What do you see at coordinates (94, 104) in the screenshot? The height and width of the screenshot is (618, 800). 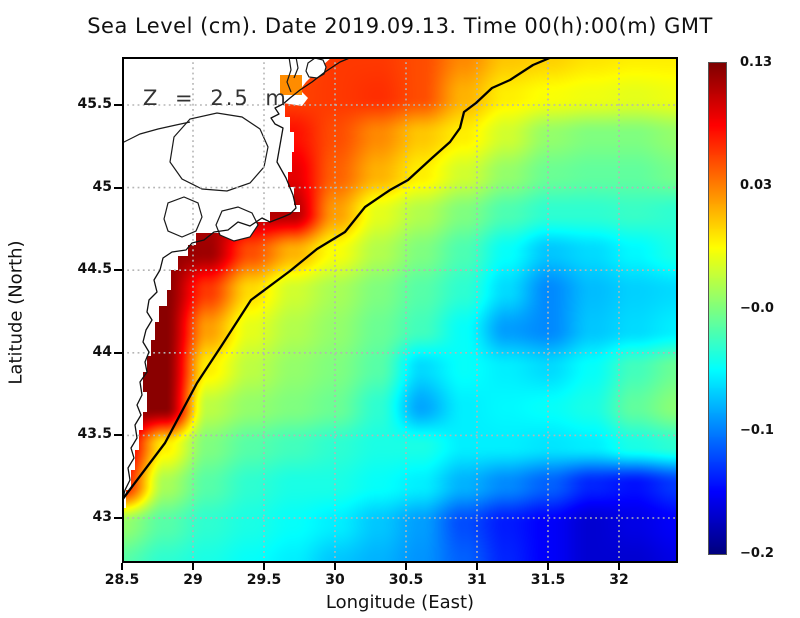 I see `y-tick-label: 45.5` at bounding box center [94, 104].